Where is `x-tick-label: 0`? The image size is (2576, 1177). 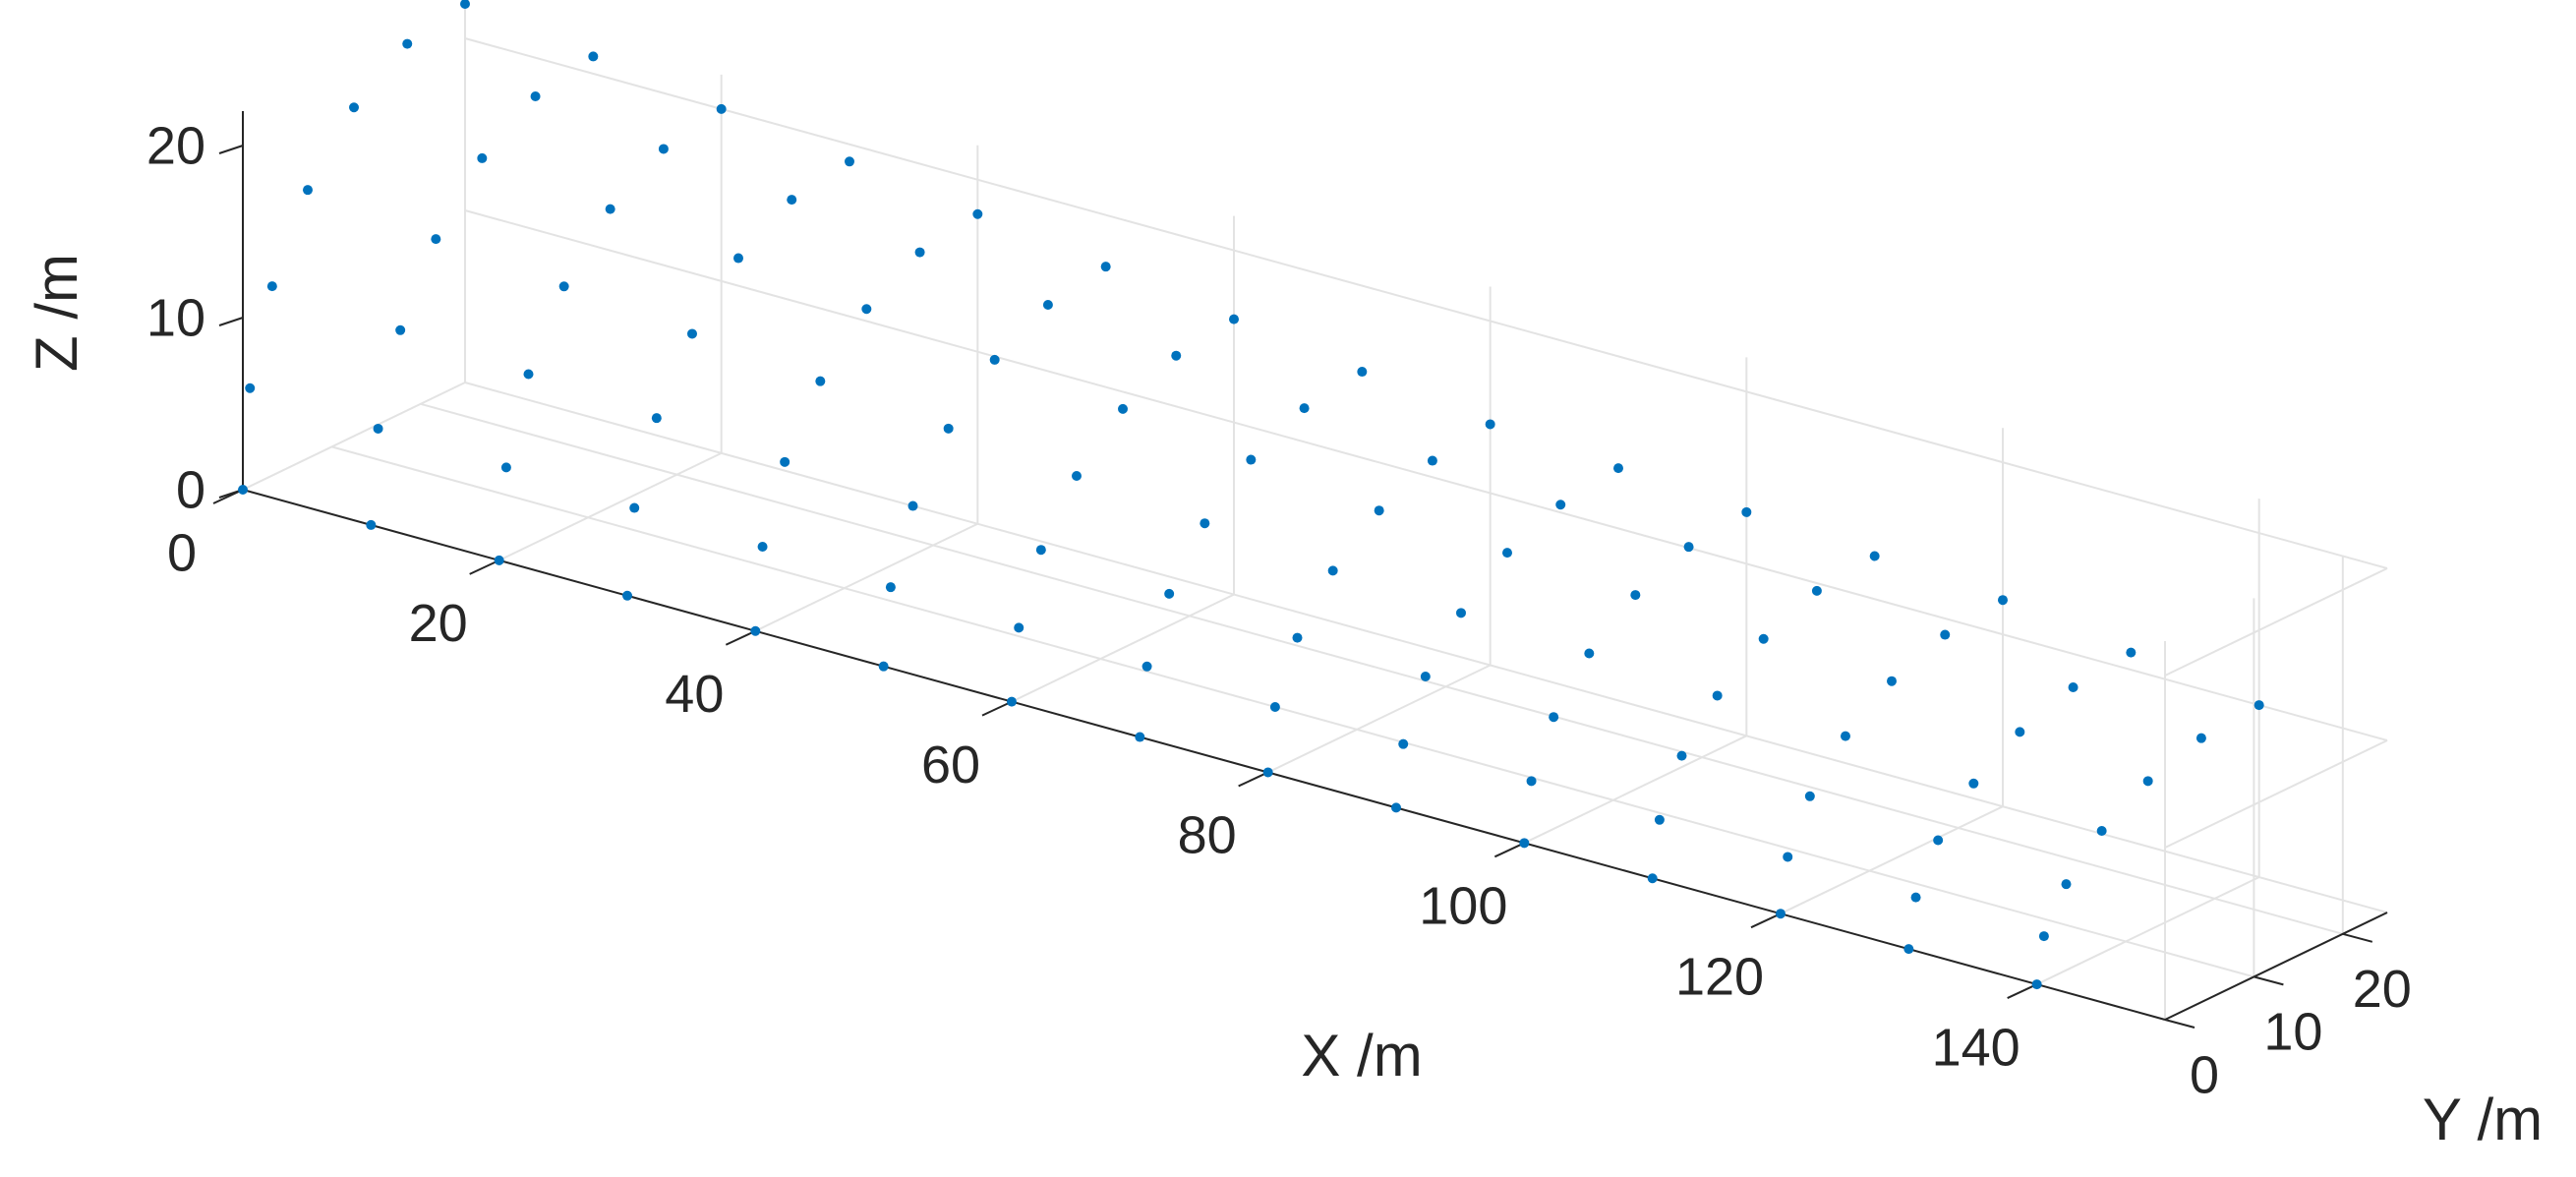 x-tick-label: 0 is located at coordinates (182, 552).